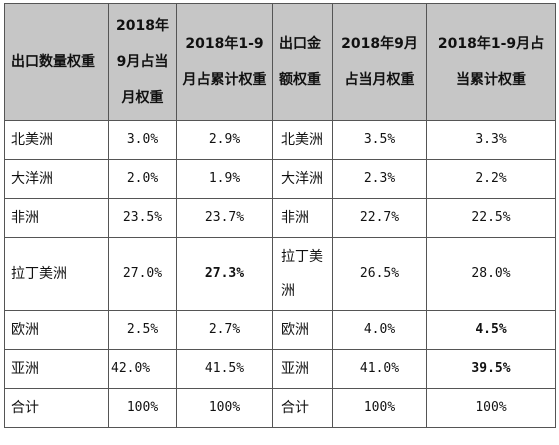 Image resolution: width=559 pixels, height=445 pixels. Describe the element at coordinates (224, 179) in the screenshot. I see `qty-cum-value: 1.9%` at that location.